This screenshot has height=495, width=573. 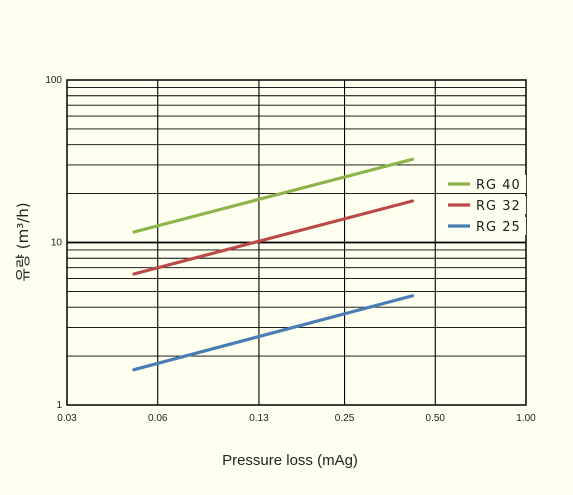 I want to click on y-axis-label: 유량 (m³/h), so click(x=23, y=241).